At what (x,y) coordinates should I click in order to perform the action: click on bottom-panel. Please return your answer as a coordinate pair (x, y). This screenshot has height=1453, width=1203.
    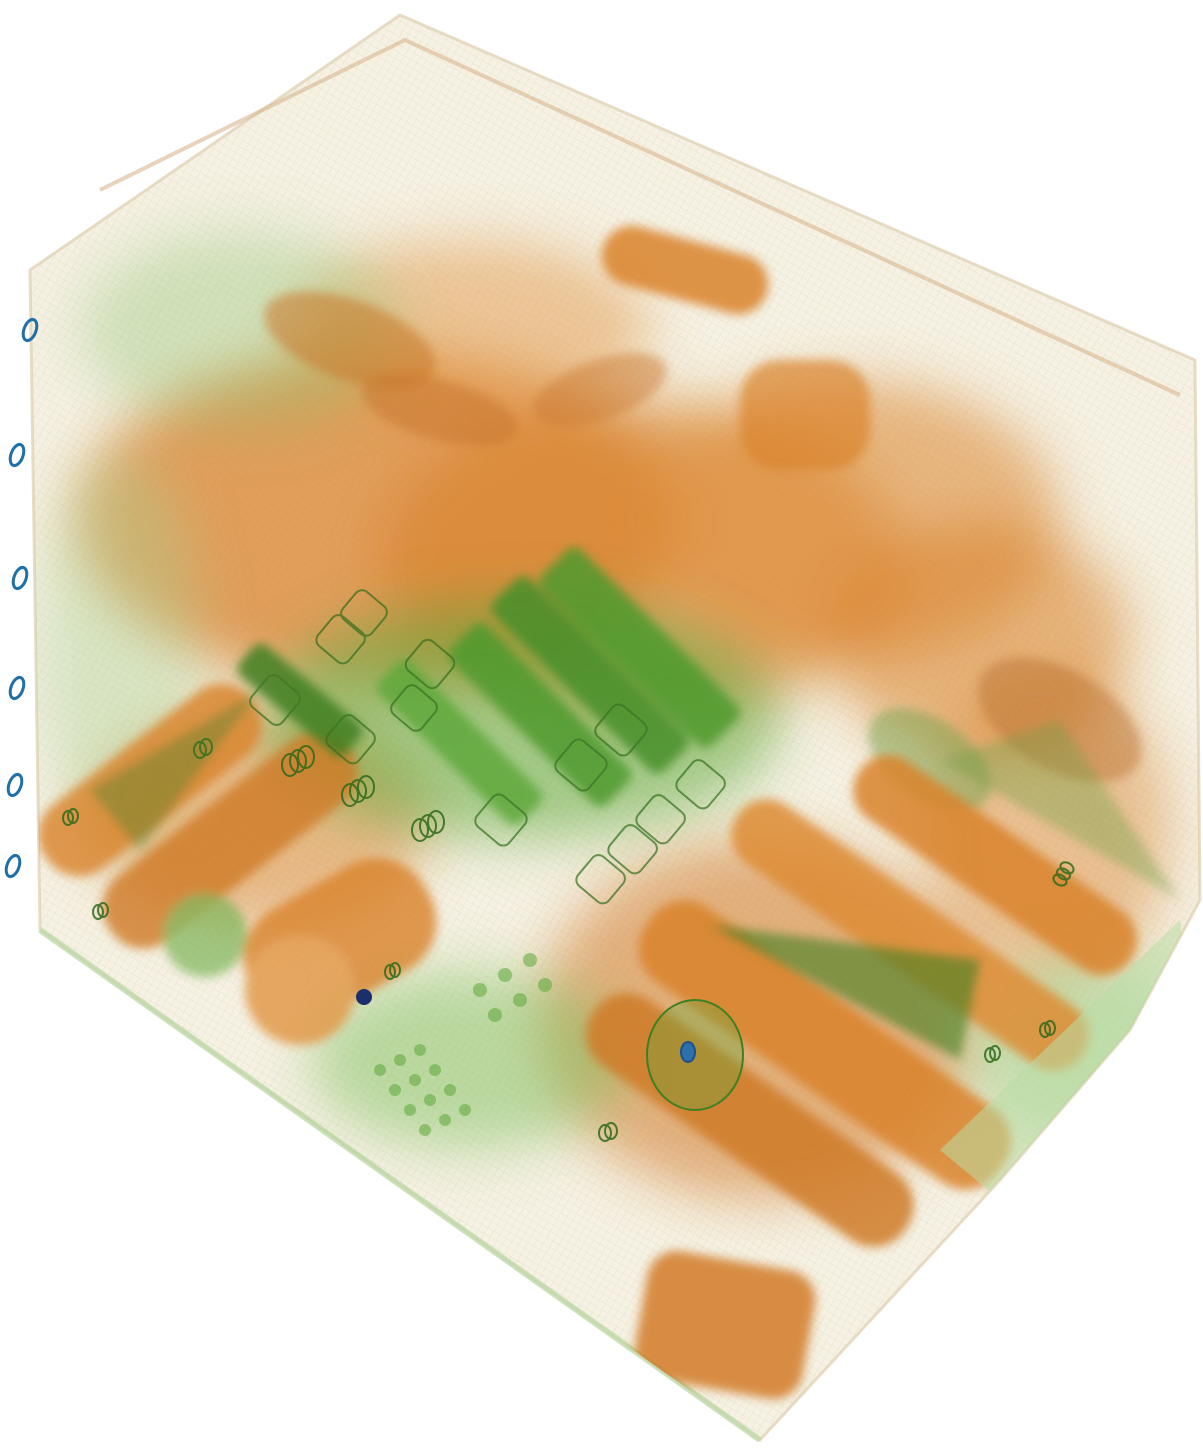
    Looking at the image, I should click on (1067, 1060).